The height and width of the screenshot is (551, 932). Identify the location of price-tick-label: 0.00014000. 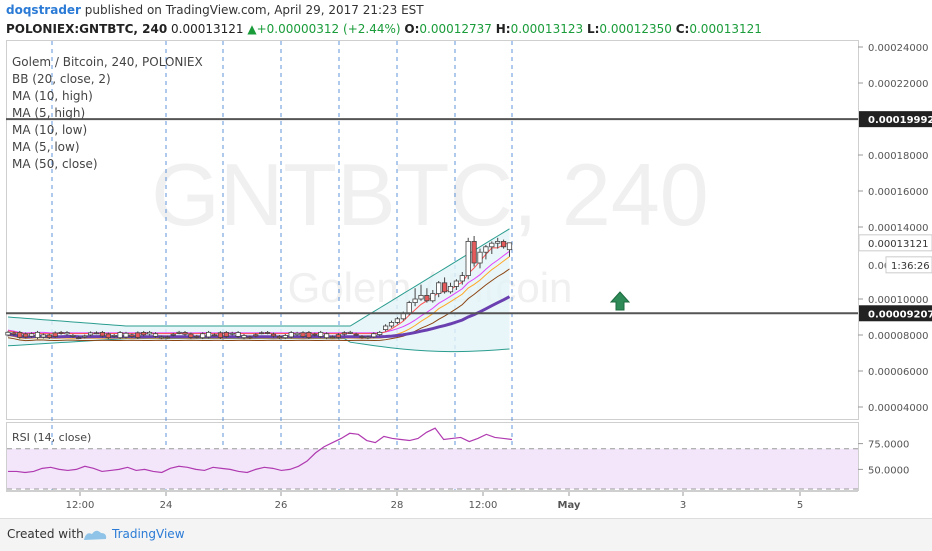
(898, 228).